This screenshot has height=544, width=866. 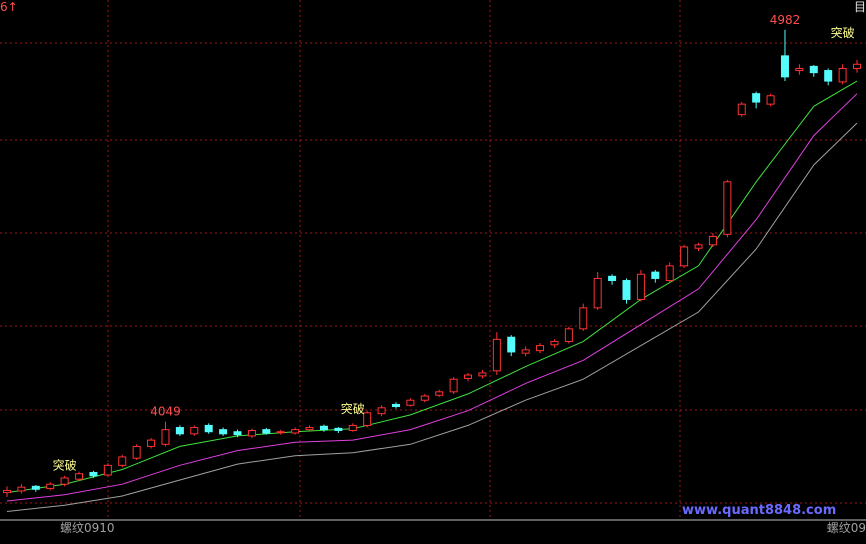 I want to click on symbol-label-right: 螺纹09, so click(x=846, y=528).